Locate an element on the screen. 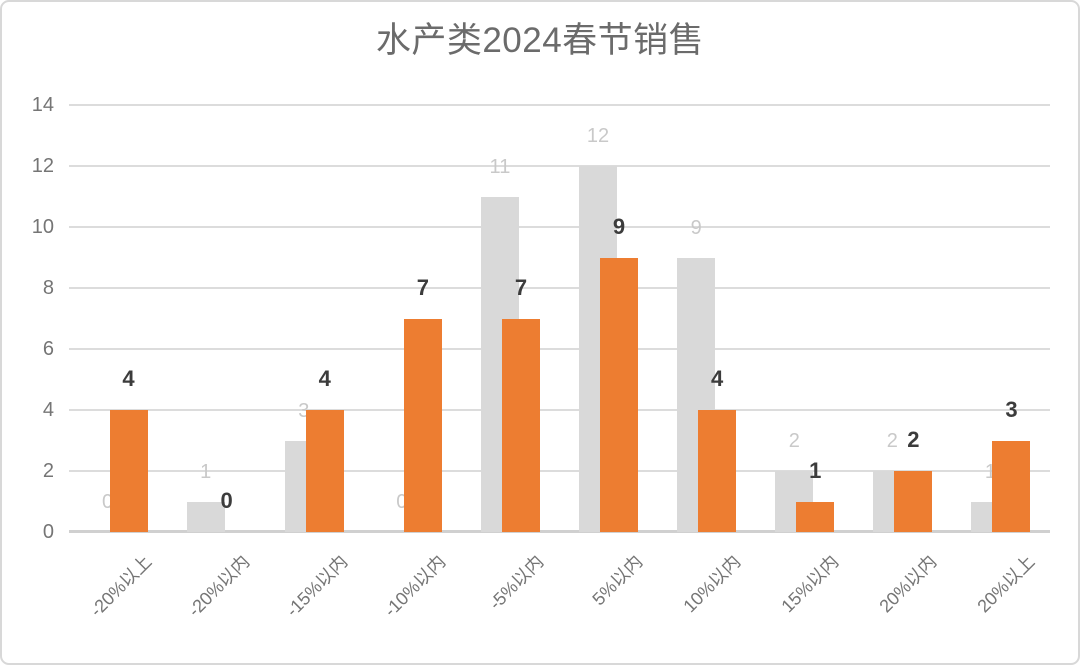 The image size is (1080, 665). value-label-gray: 11 is located at coordinates (500, 166).